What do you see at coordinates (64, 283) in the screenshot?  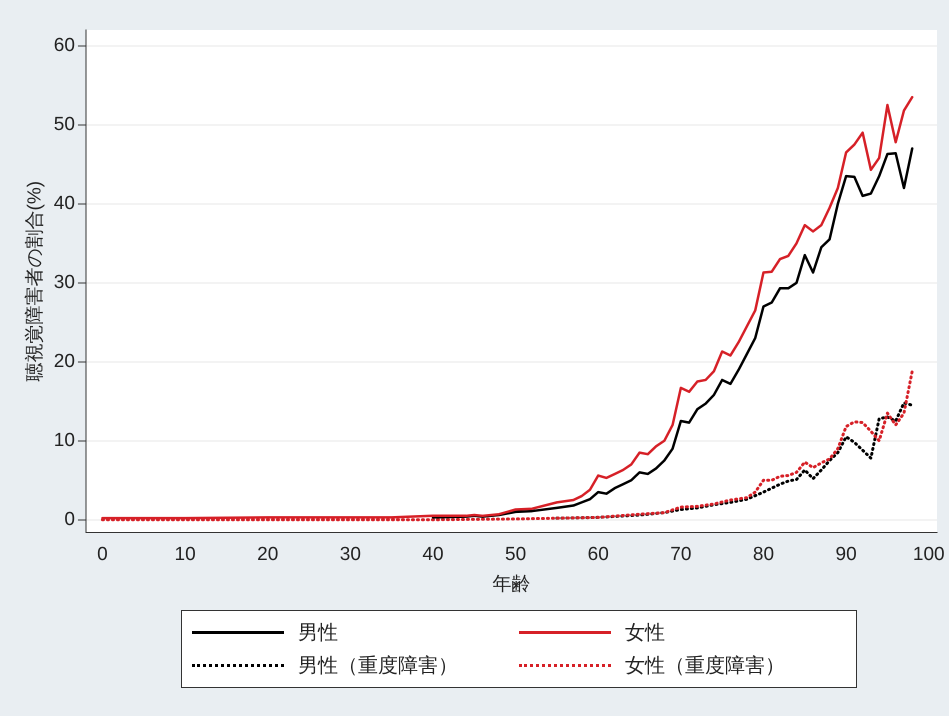 I see `y-tick-label: 30` at bounding box center [64, 283].